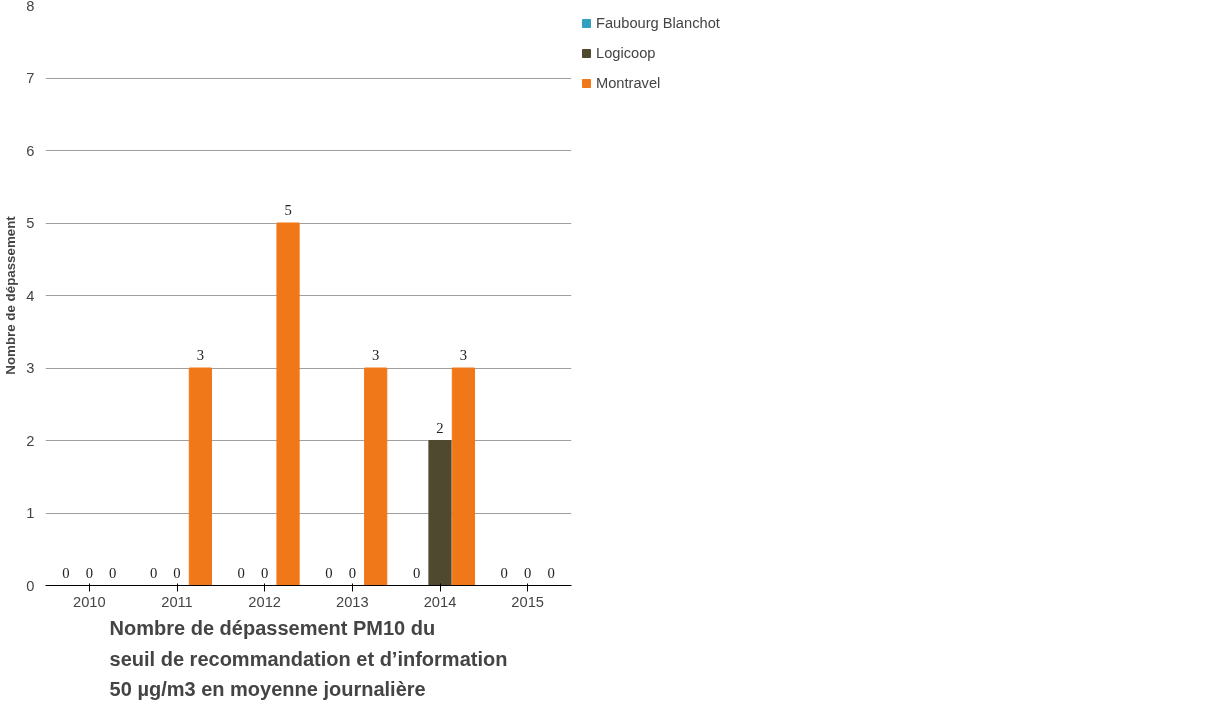 The height and width of the screenshot is (713, 1231). What do you see at coordinates (30, 513) in the screenshot?
I see `y-tick-label: 1` at bounding box center [30, 513].